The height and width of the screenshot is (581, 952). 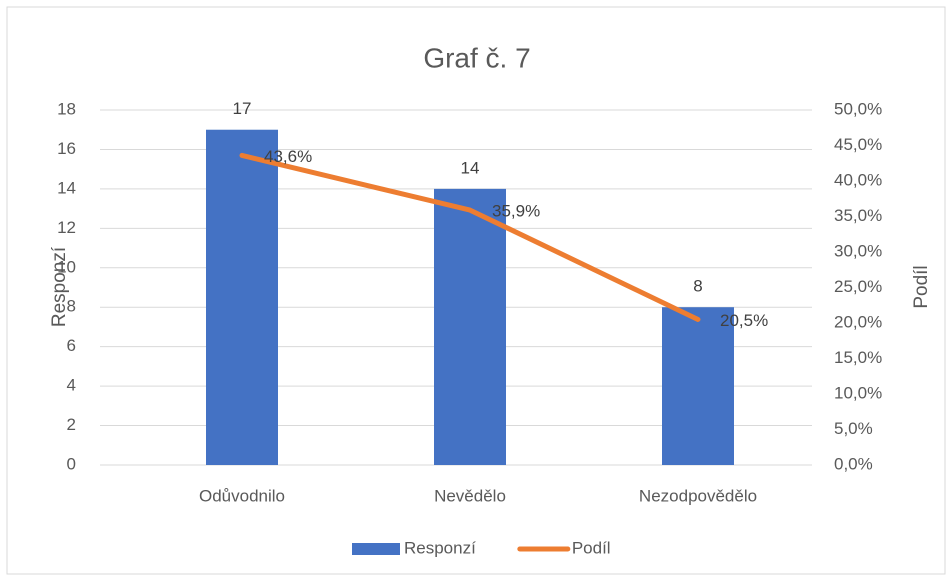 What do you see at coordinates (858, 215) in the screenshot?
I see `y2-tick-label: 35,0%` at bounding box center [858, 215].